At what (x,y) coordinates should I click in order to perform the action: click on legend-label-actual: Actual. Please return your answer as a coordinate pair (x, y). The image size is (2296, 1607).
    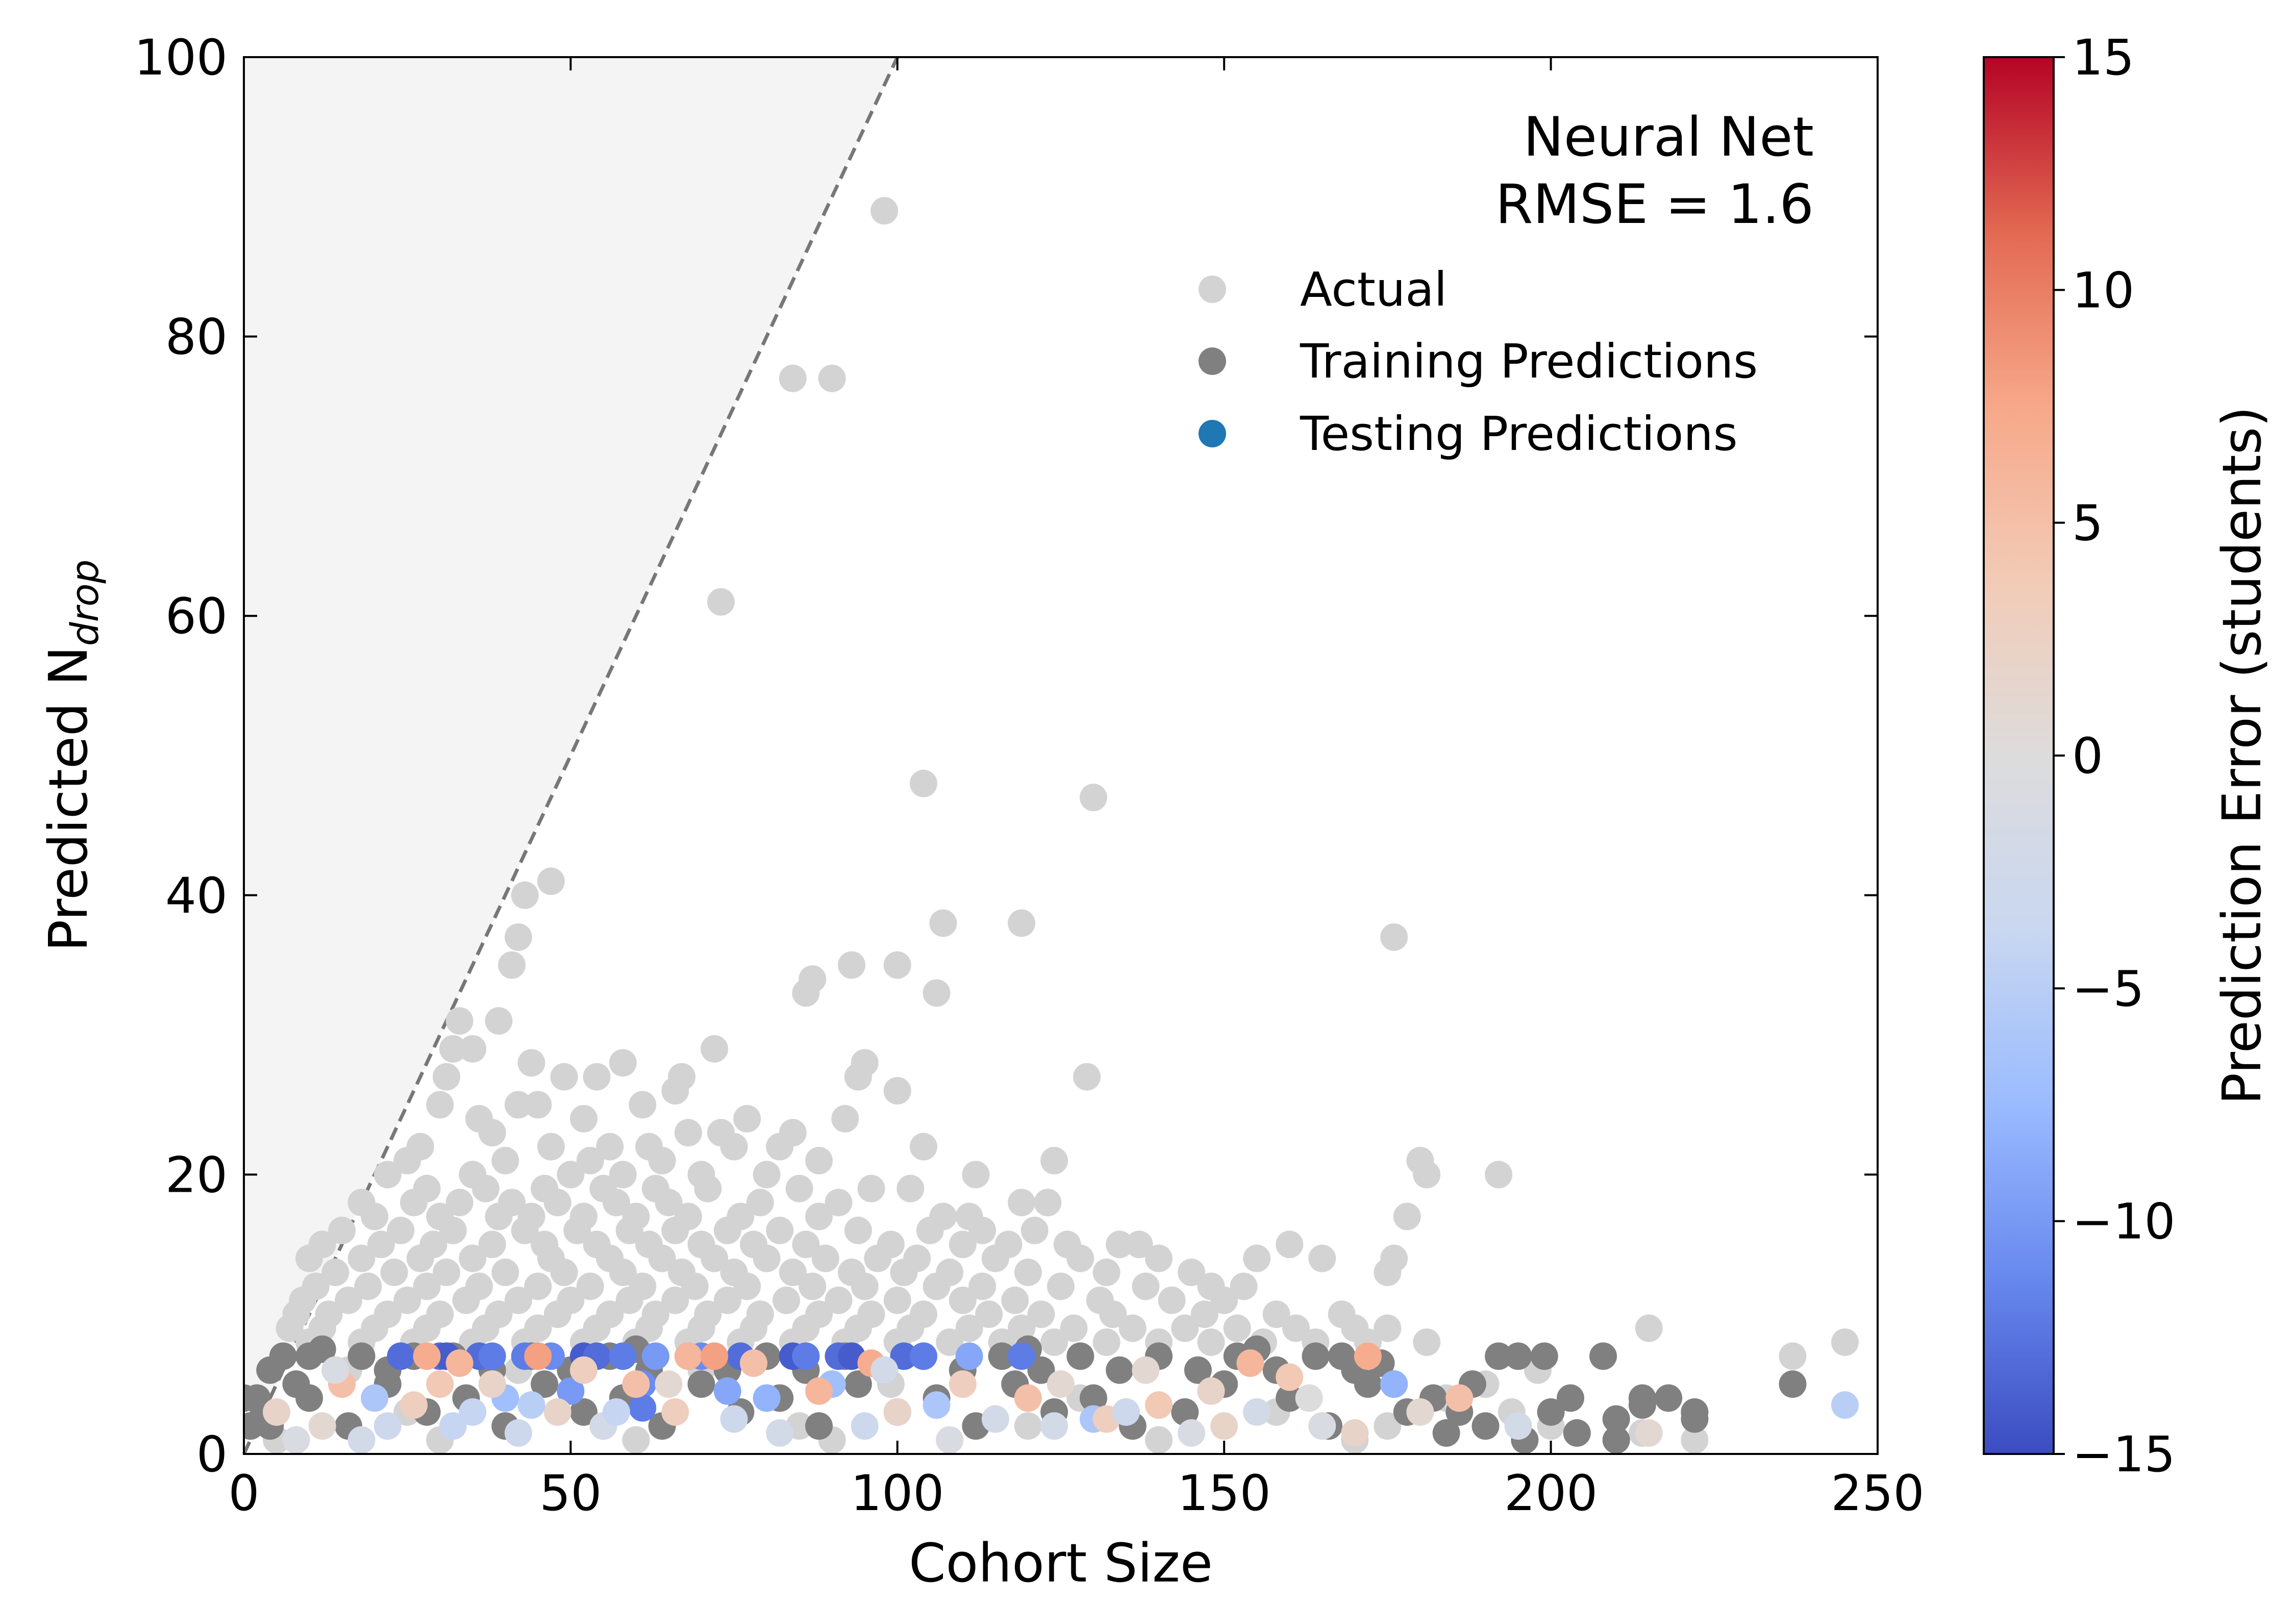
    Looking at the image, I should click on (1373, 289).